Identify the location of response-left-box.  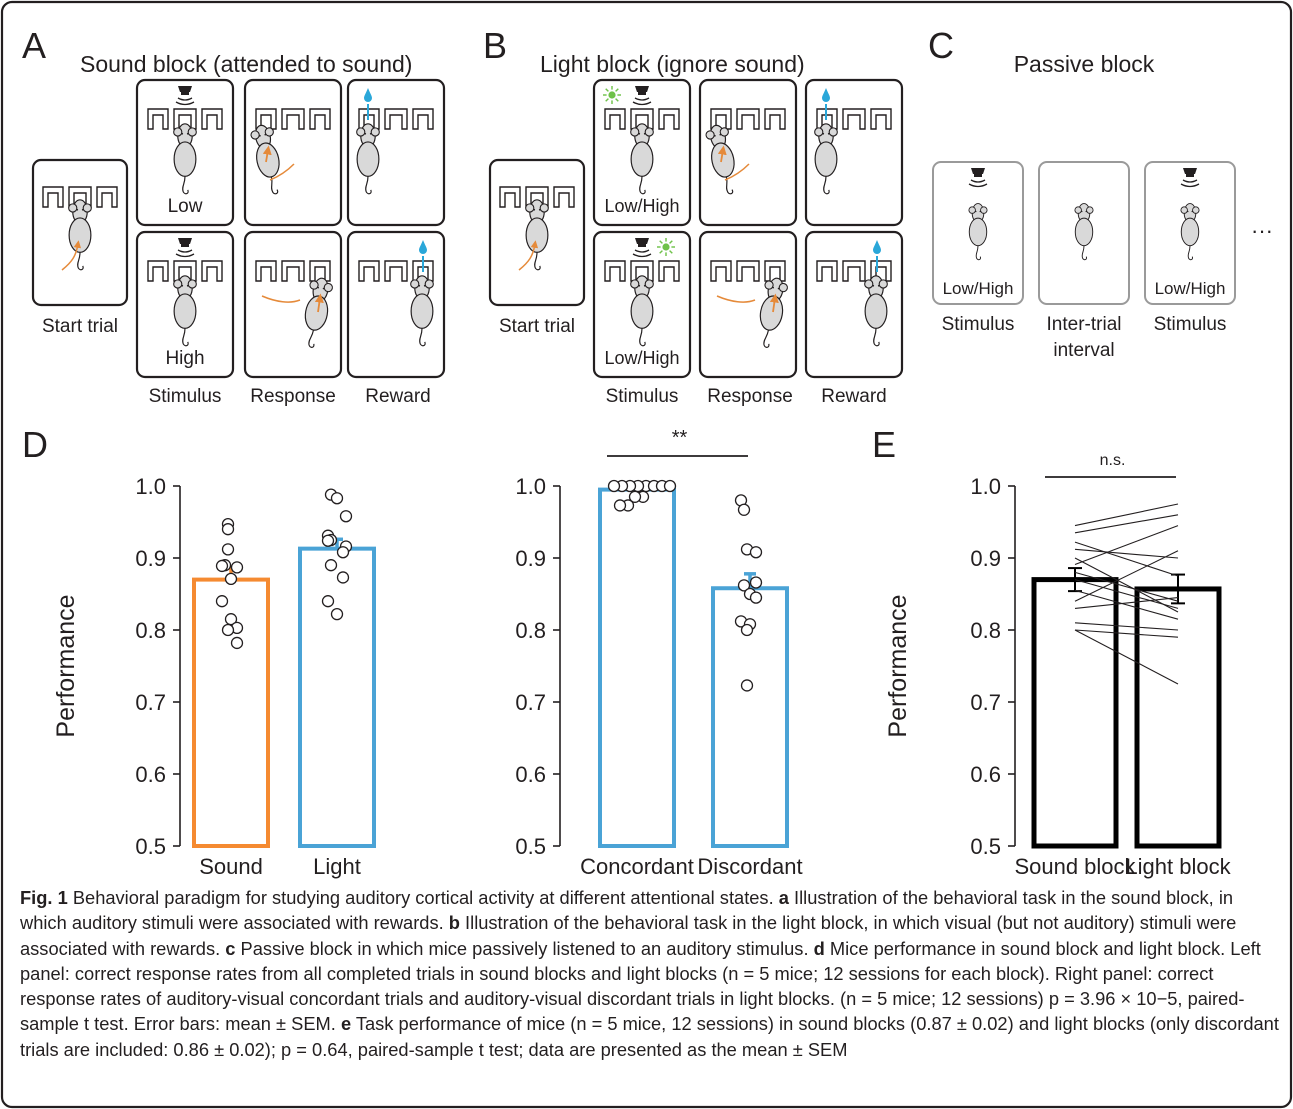
(293, 152).